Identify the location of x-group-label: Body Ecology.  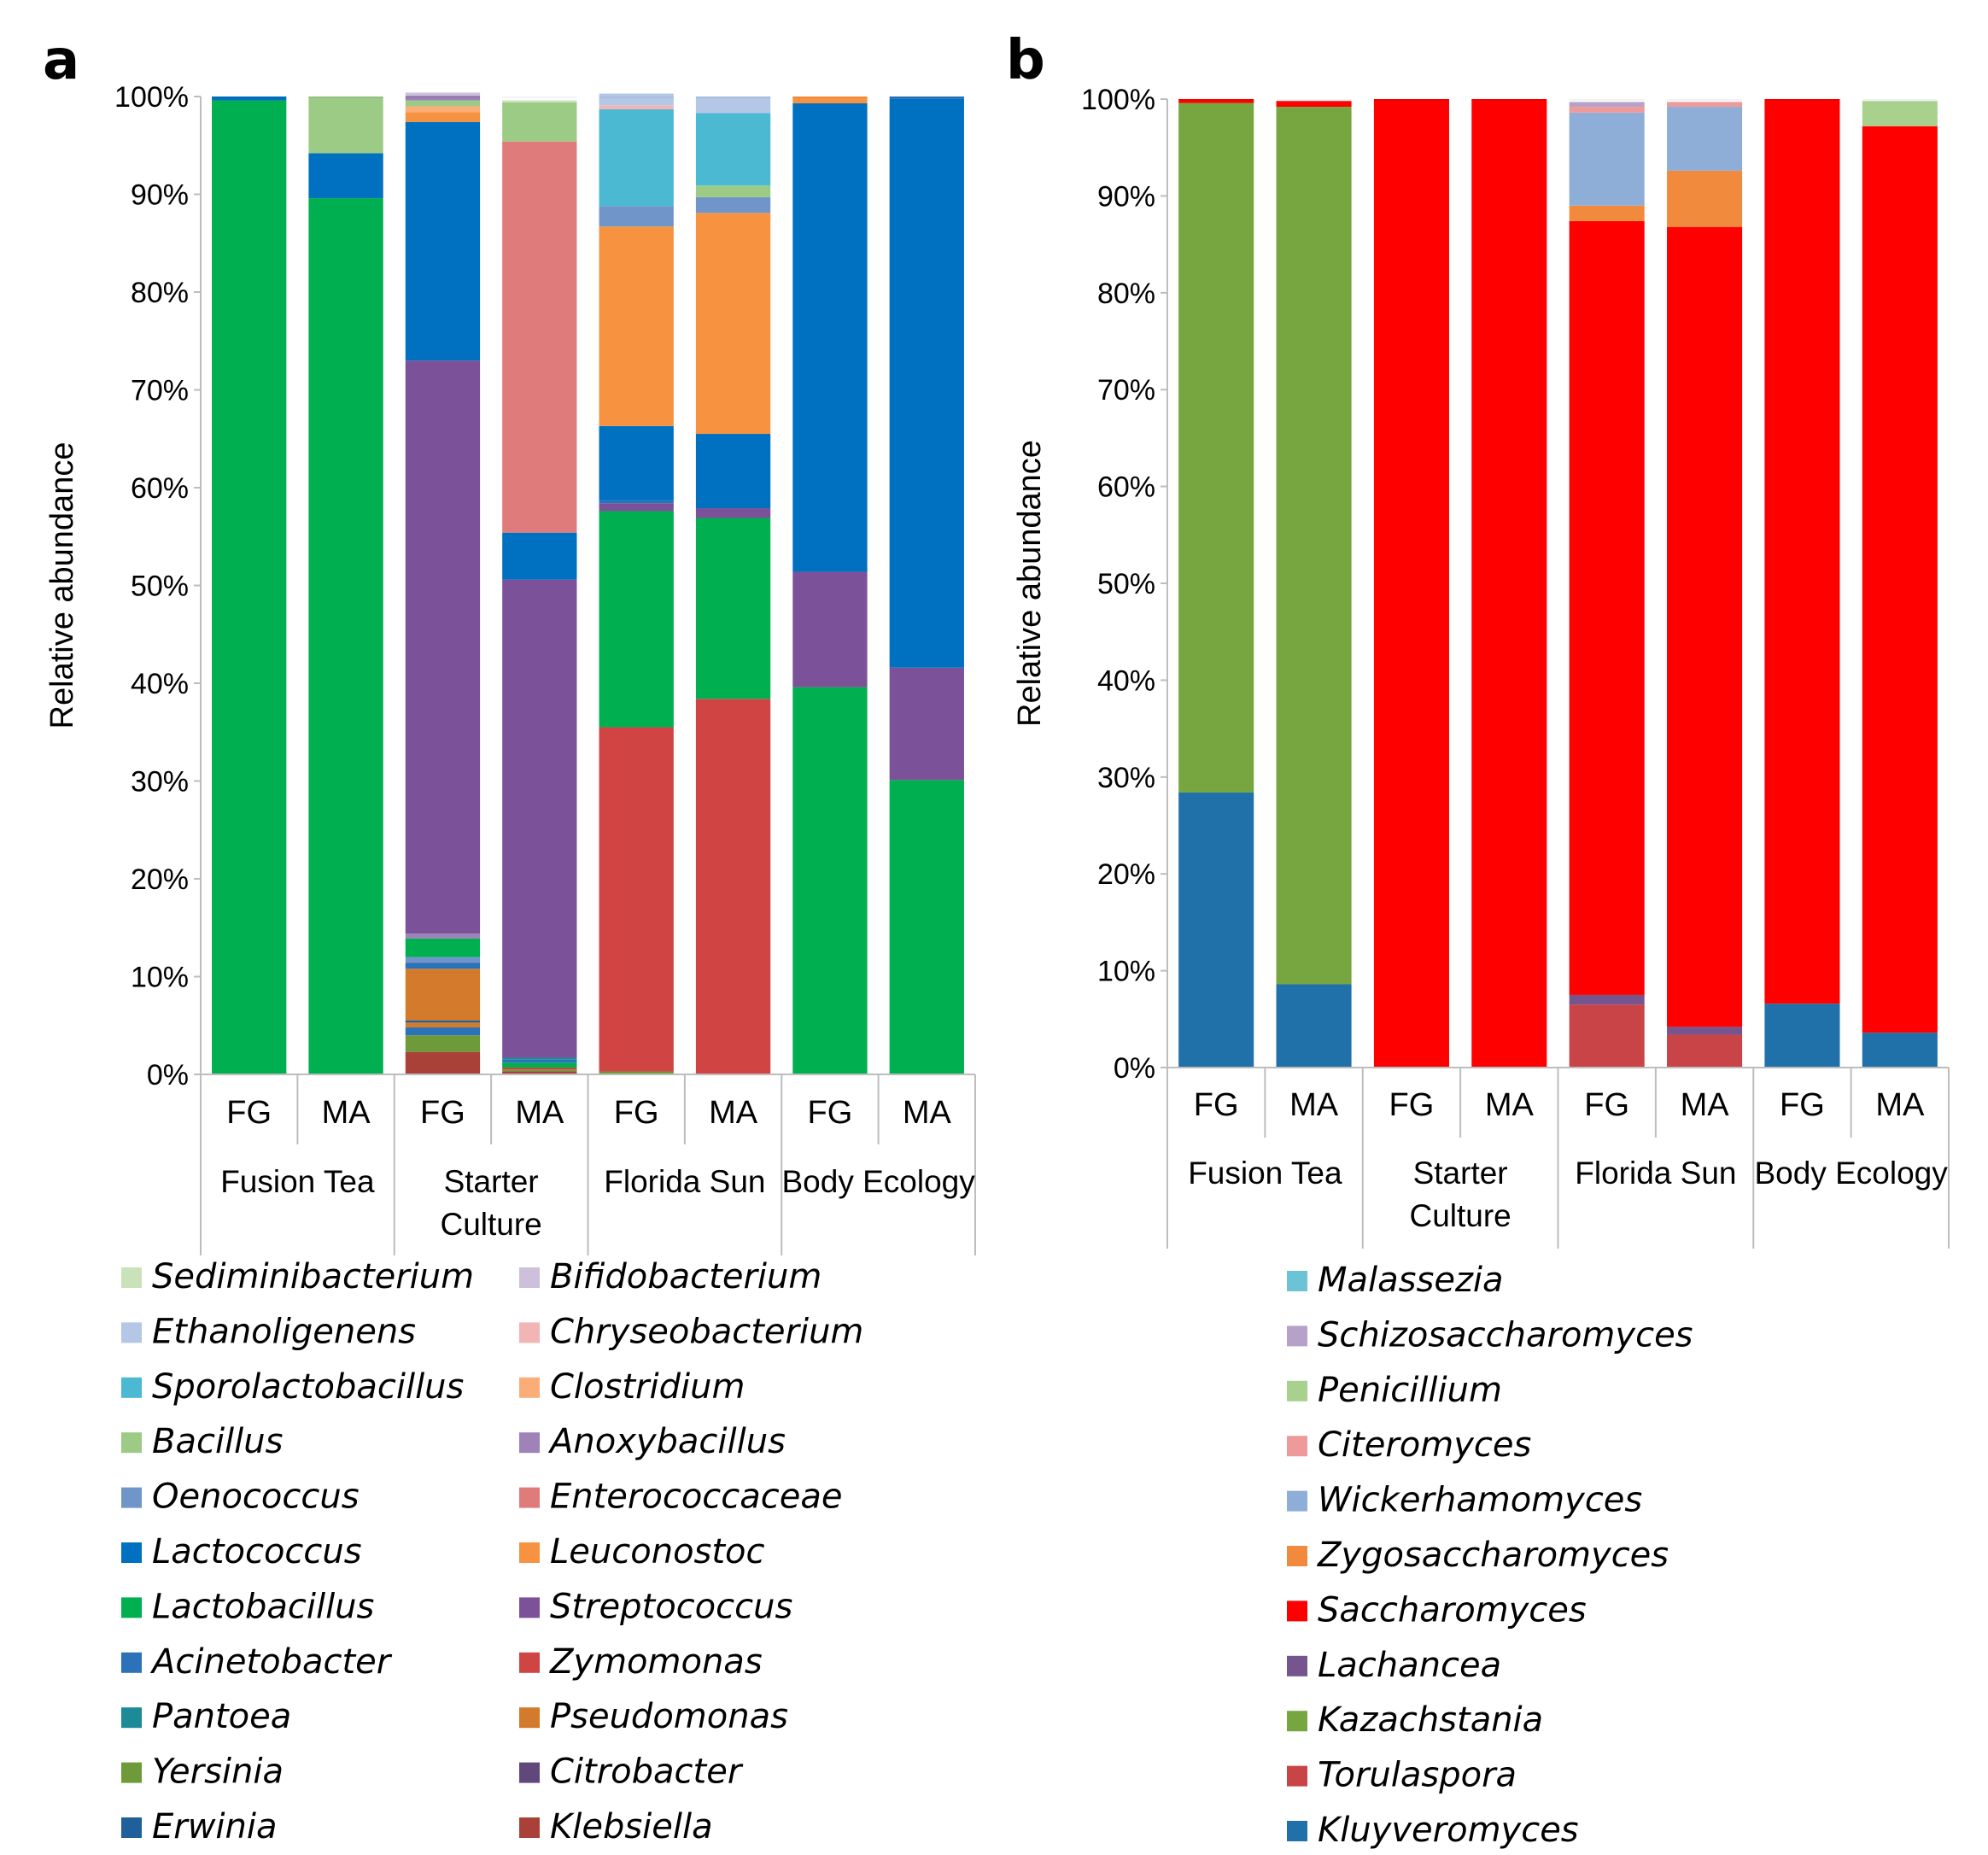
(879, 1181).